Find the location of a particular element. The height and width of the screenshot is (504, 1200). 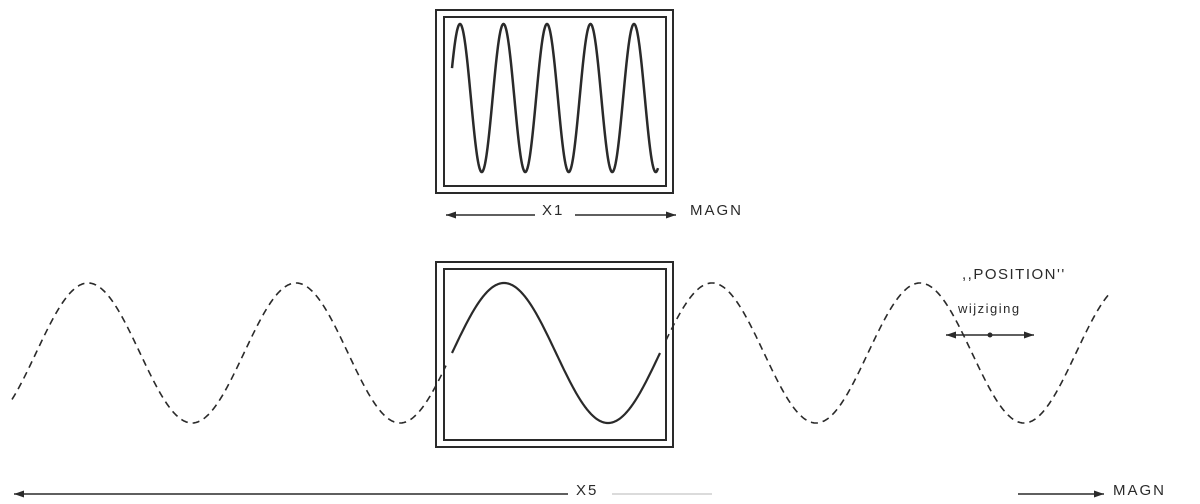

x1-magn-label: MAGN is located at coordinates (716, 210).